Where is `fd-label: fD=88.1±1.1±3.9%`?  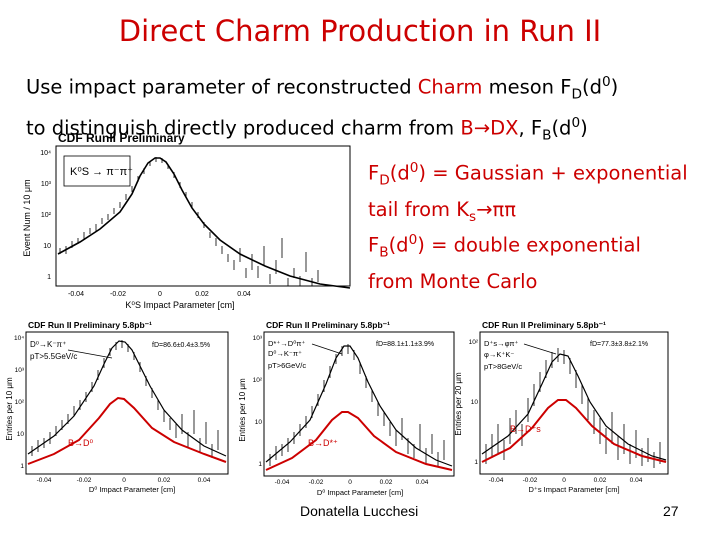 fd-label: fD=88.1±1.1±3.9% is located at coordinates (405, 344).